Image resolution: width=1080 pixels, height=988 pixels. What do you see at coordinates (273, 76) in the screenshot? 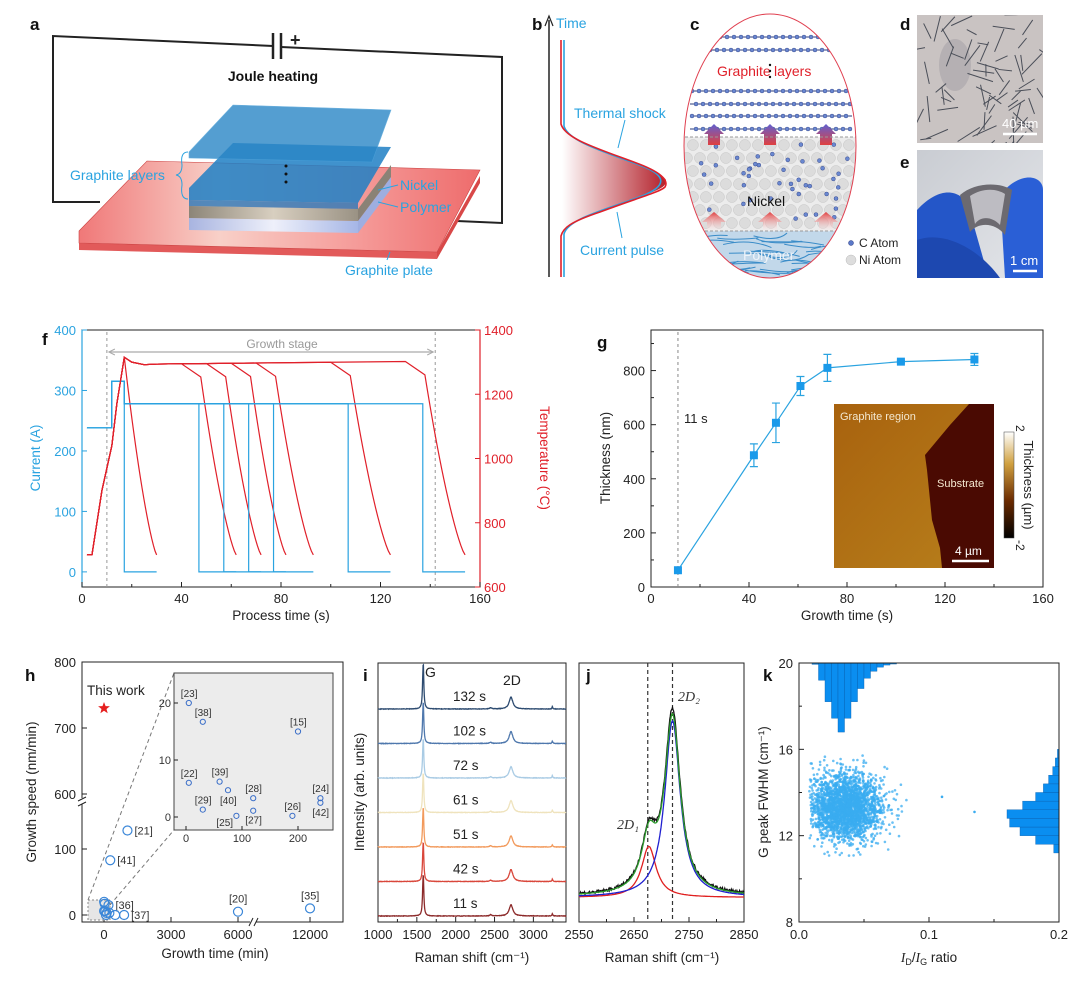
I see `joule-heating-title: Joule heating` at bounding box center [273, 76].